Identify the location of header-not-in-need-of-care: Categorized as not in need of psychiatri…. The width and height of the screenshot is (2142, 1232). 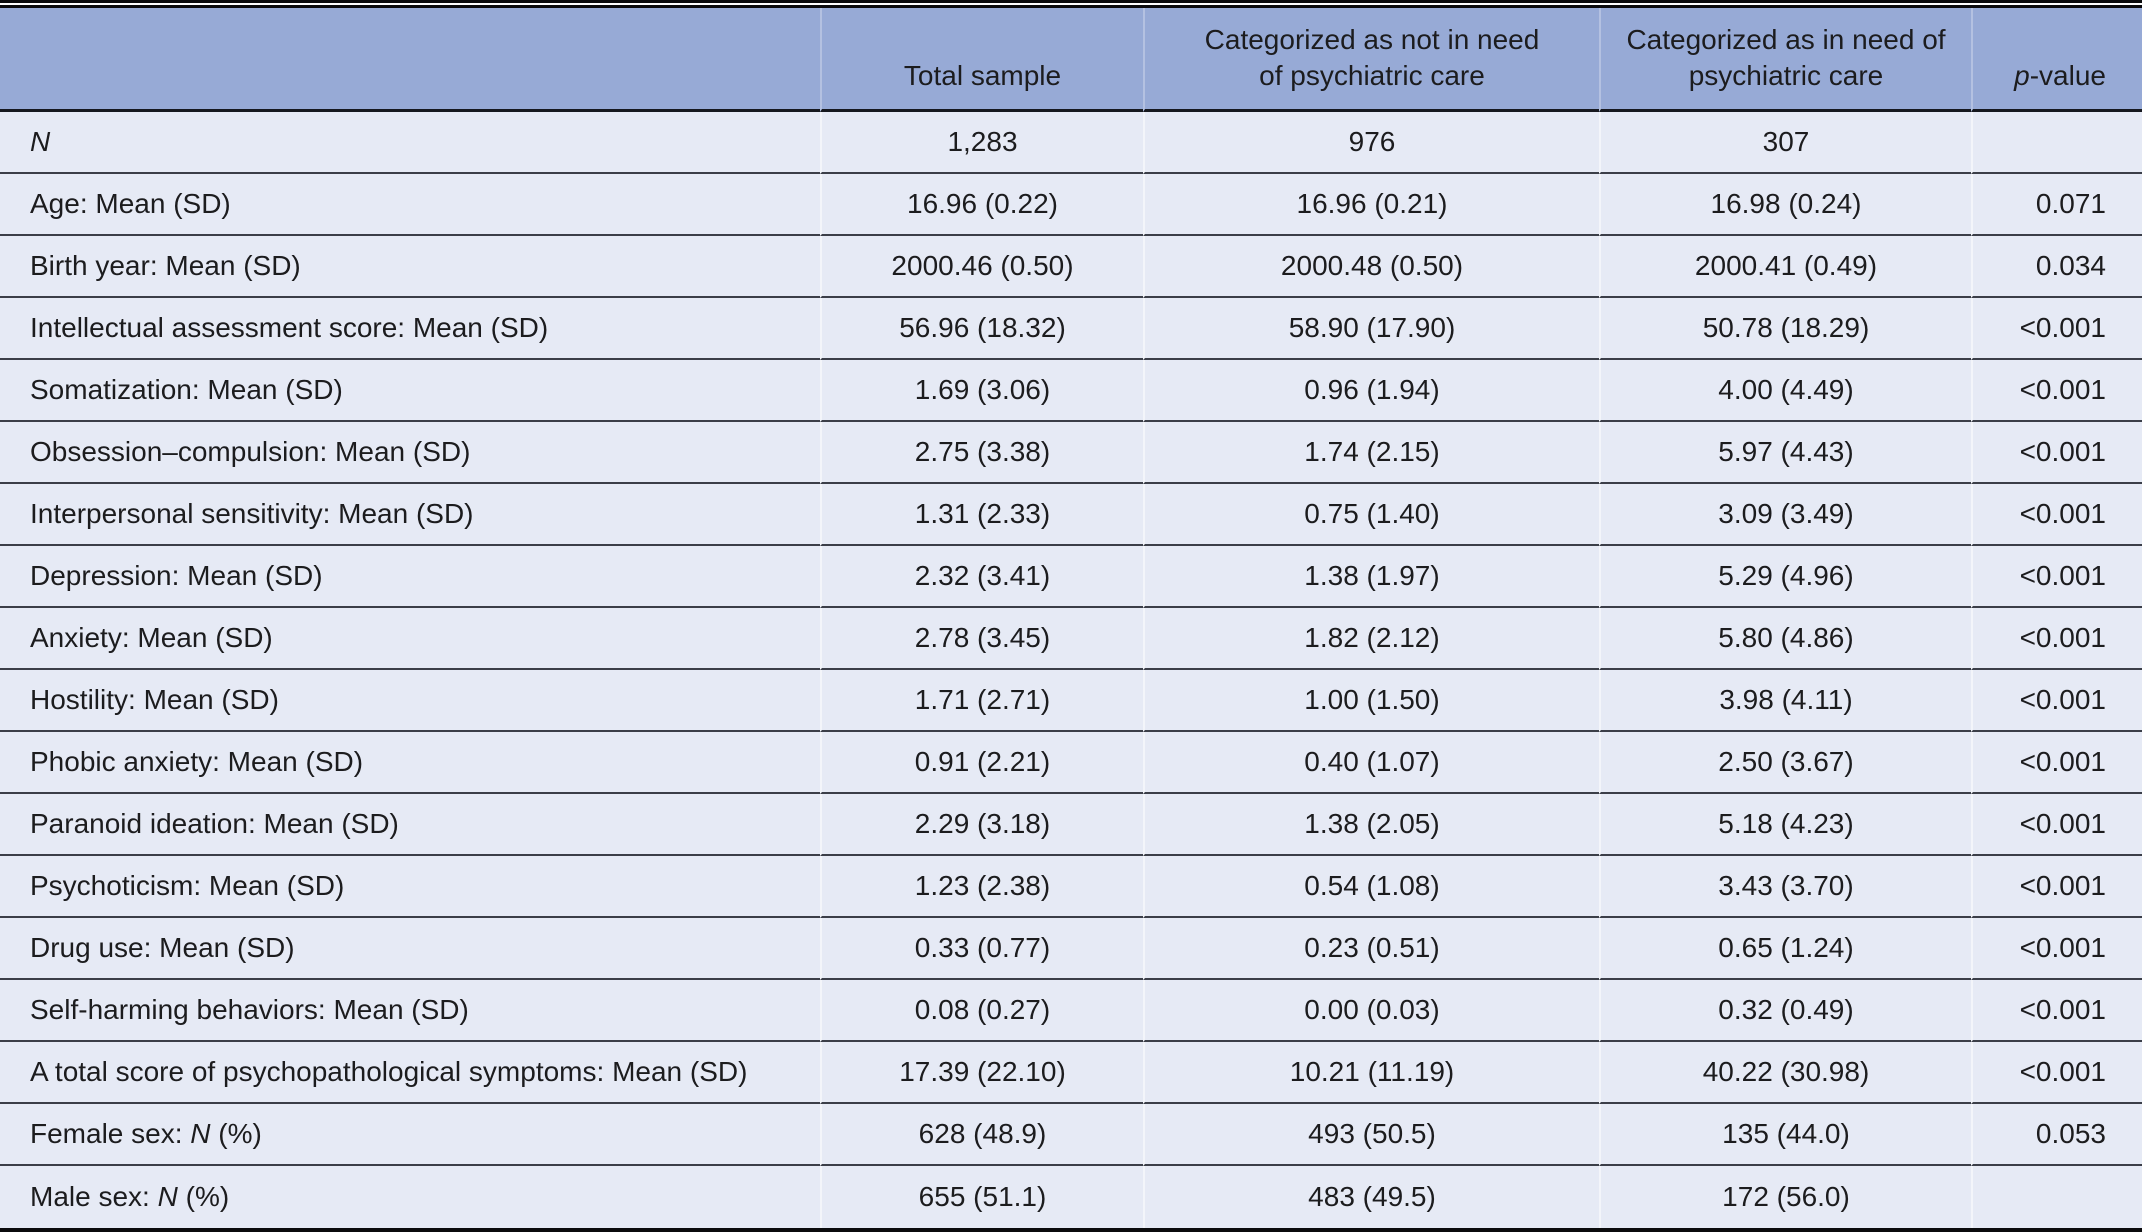
(1371, 60).